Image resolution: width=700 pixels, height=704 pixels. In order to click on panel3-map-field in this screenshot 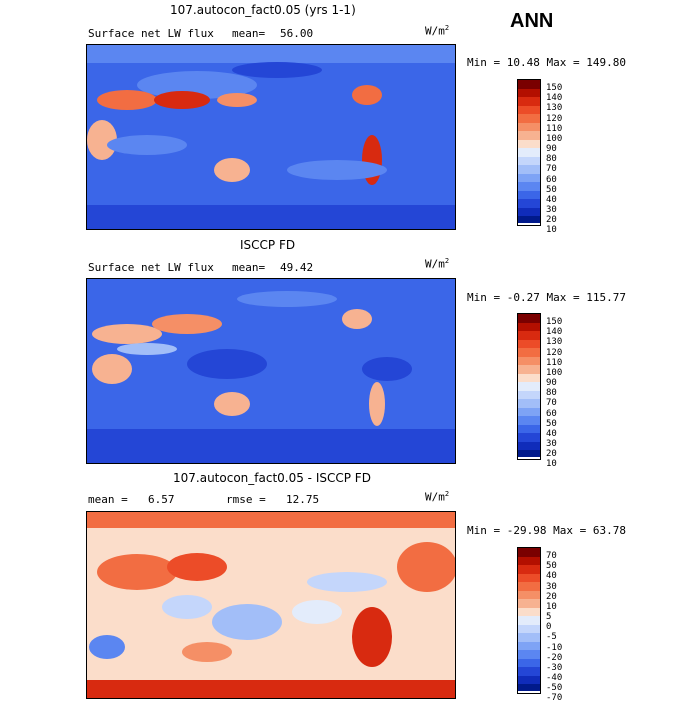, I will do `click(271, 605)`.